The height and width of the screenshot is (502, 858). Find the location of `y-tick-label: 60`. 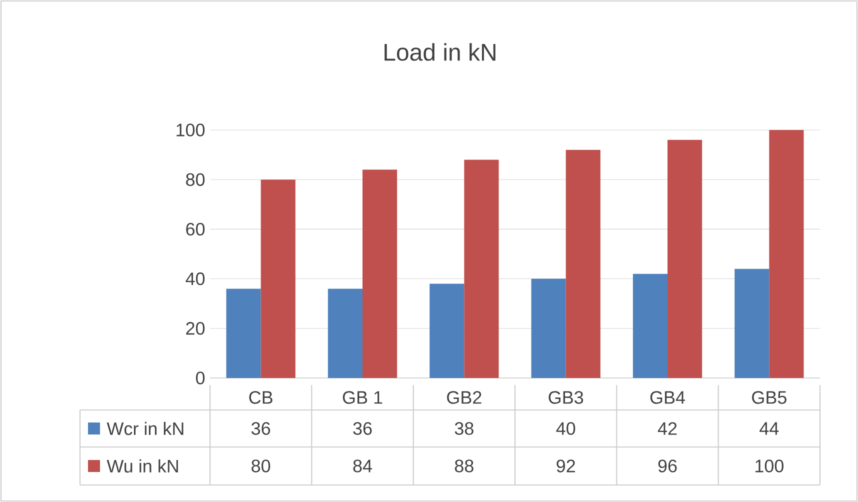

y-tick-label: 60 is located at coordinates (195, 229).